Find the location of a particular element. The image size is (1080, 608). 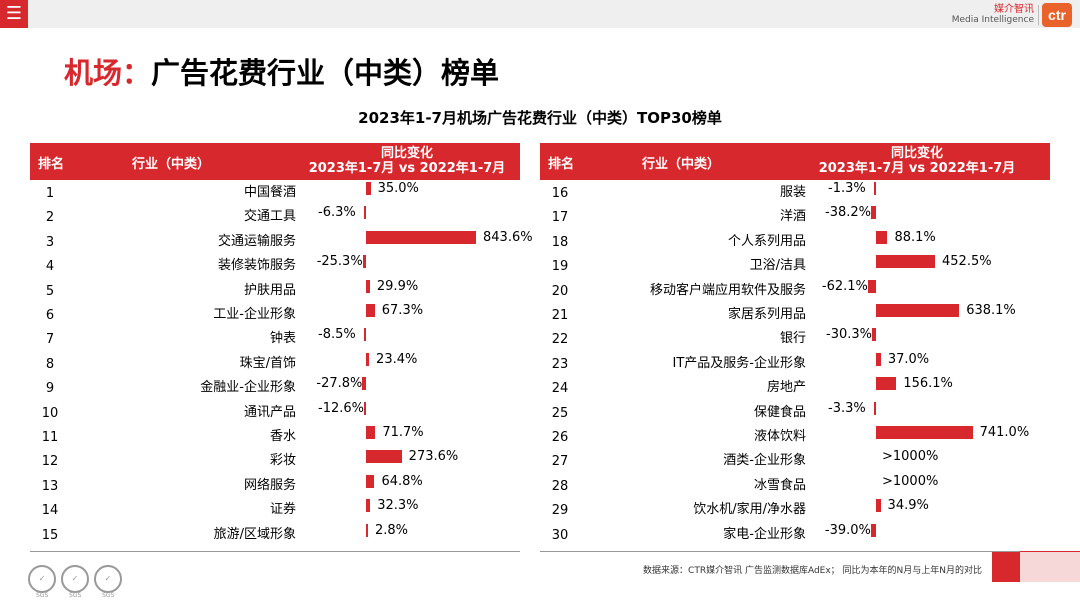

value-label: -30.3% is located at coordinates (849, 335).